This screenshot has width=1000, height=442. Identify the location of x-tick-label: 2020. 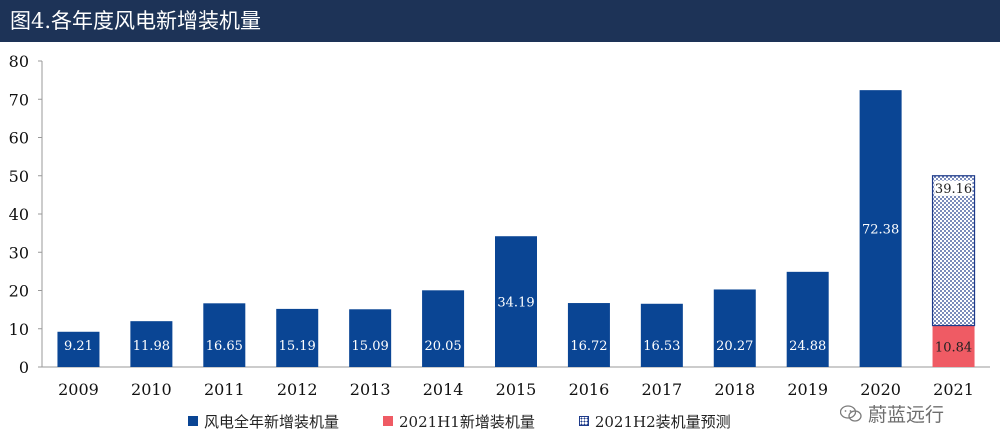
(880, 389).